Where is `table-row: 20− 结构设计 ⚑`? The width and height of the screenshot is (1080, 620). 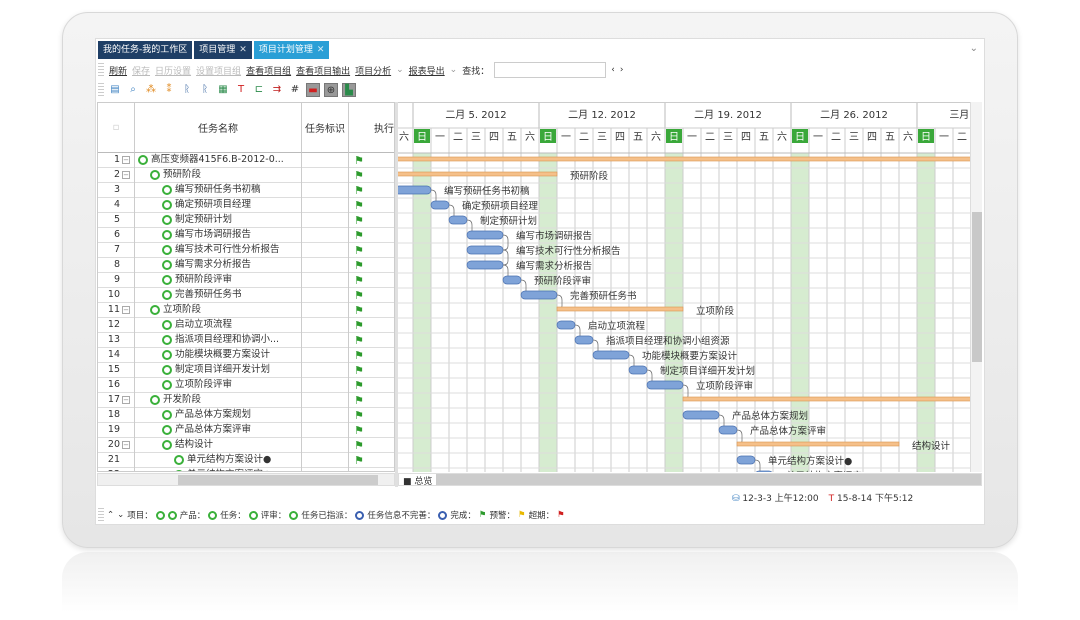
table-row: 20− 结构设计 ⚑ is located at coordinates (246, 445).